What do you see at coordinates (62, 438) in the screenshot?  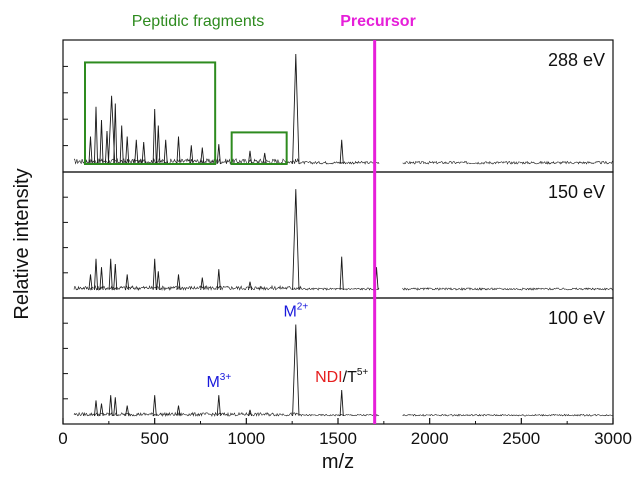 I see `x-tick-label: 0` at bounding box center [62, 438].